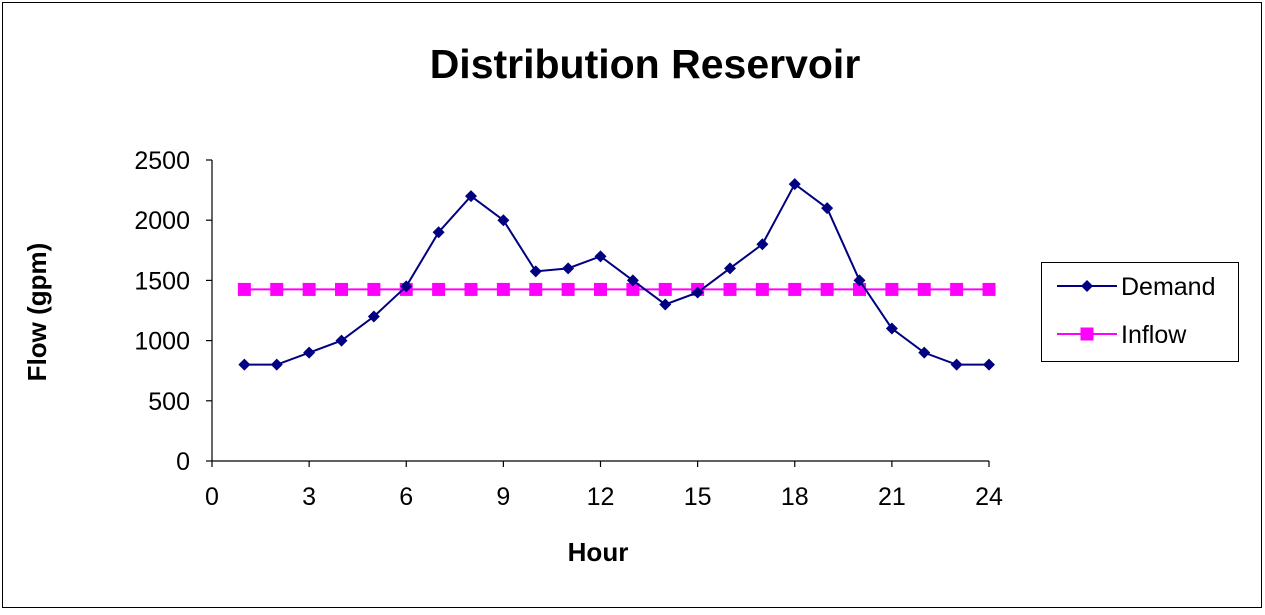 Image resolution: width=1265 pixels, height=615 pixels. Describe the element at coordinates (1154, 335) in the screenshot. I see `legend-label-inflow: Inflow` at that location.